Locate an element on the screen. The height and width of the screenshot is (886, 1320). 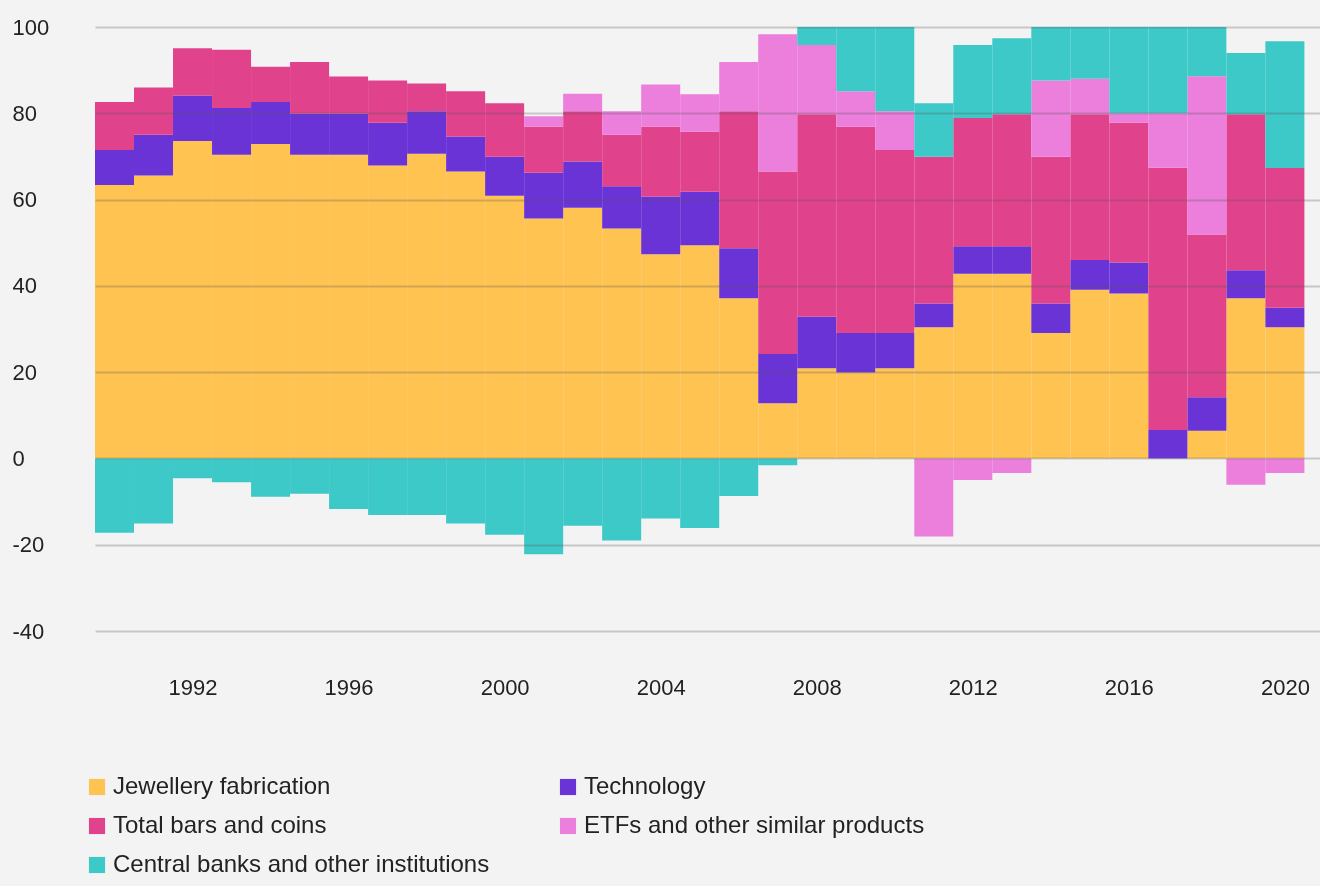
x-tick-label: 1992 is located at coordinates (193, 687).